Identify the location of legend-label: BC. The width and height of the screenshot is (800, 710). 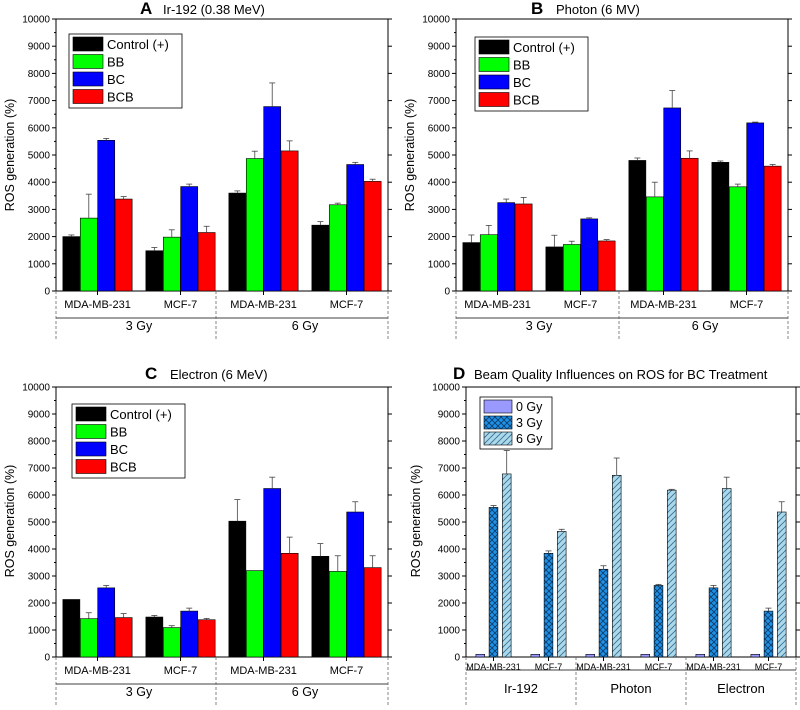
(119, 449).